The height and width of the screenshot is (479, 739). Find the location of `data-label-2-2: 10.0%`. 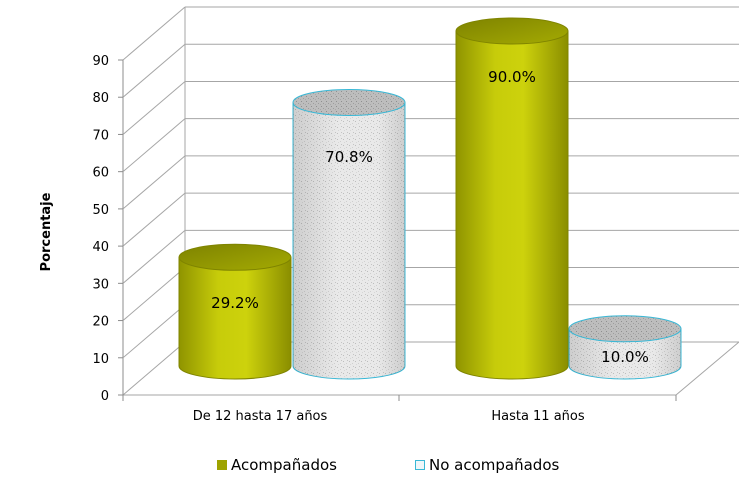

data-label-2-2: 10.0% is located at coordinates (625, 357).